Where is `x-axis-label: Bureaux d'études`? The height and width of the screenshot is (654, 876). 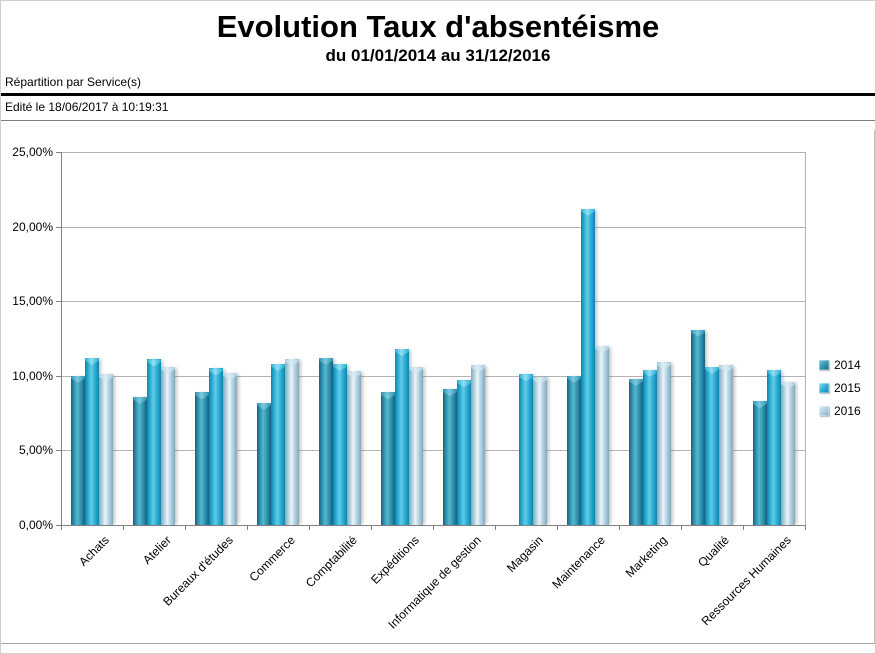 x-axis-label: Bureaux d'études is located at coordinates (198, 571).